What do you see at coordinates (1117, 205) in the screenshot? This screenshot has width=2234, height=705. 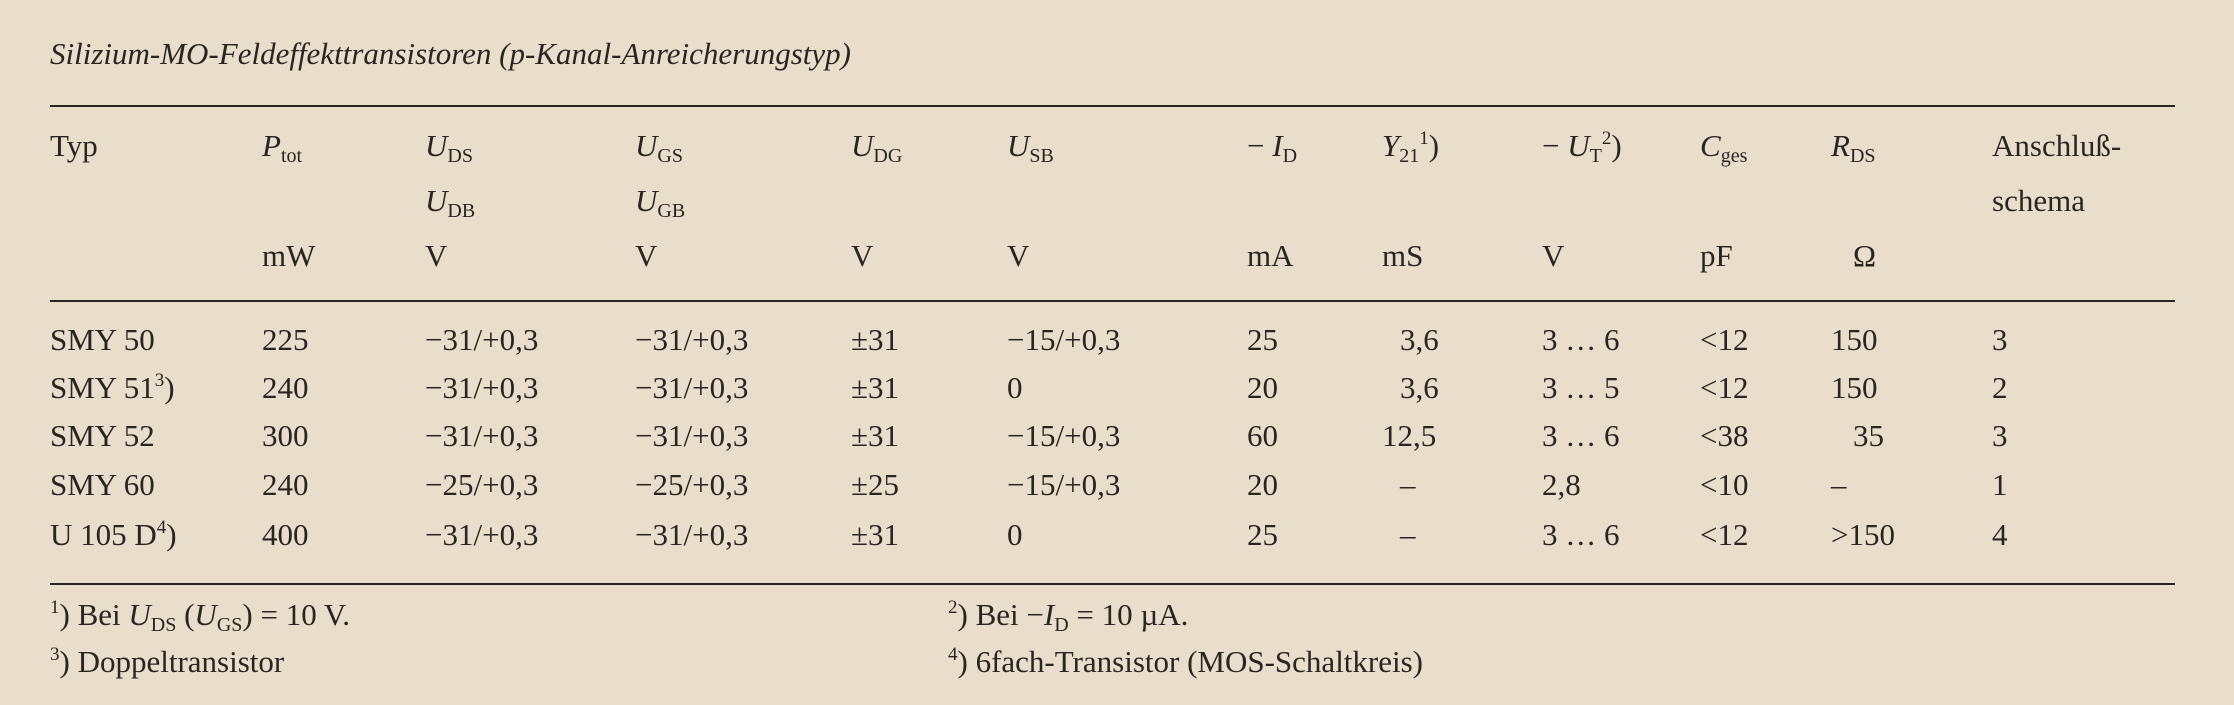 I see `header-row-2: UDB UGB schema` at bounding box center [1117, 205].